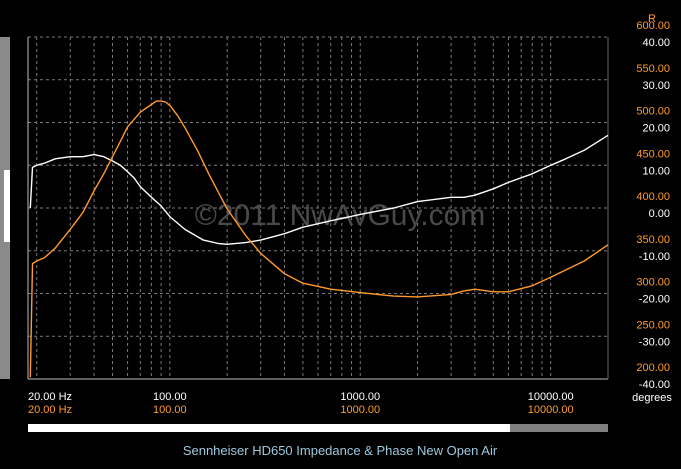 This screenshot has width=681, height=469. What do you see at coordinates (551, 410) in the screenshot?
I see `x-tick-label-secondary: 10000.00` at bounding box center [551, 410].